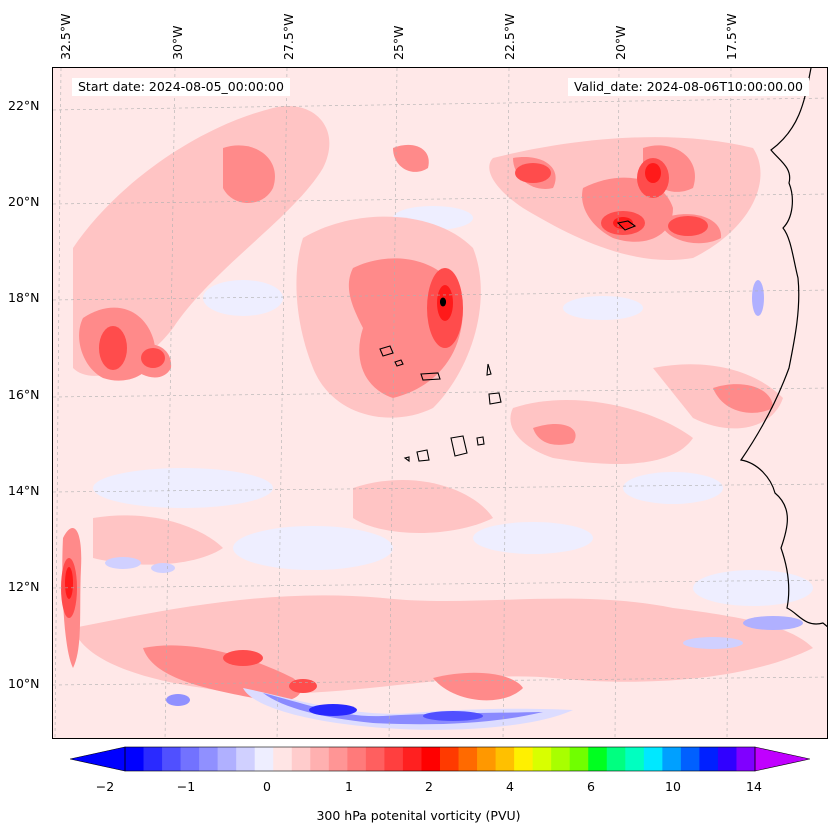 The width and height of the screenshot is (837, 836). I want to click on colorbar-tick-1: −1, so click(186, 786).